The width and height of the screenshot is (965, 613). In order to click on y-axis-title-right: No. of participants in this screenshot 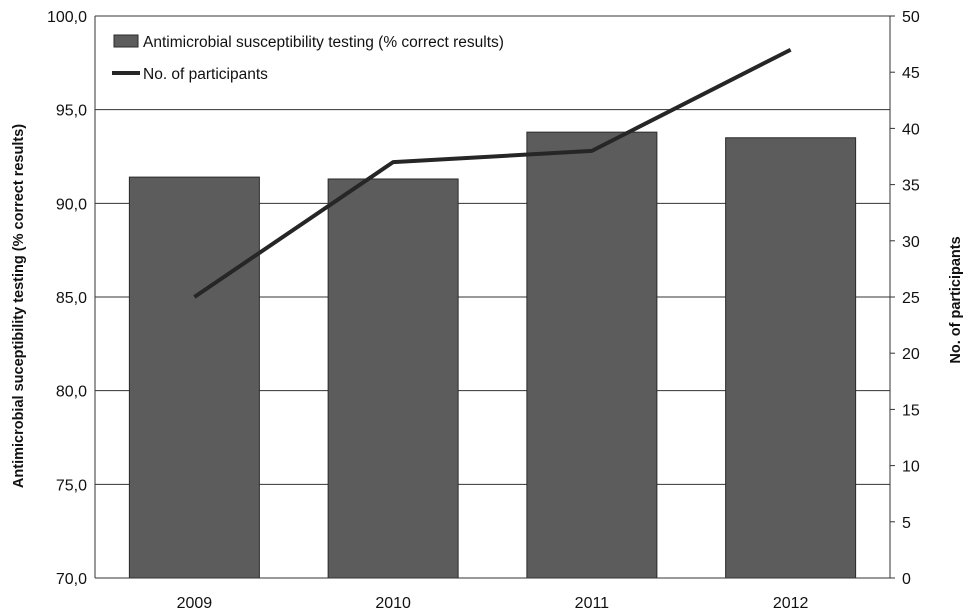, I will do `click(956, 299)`.